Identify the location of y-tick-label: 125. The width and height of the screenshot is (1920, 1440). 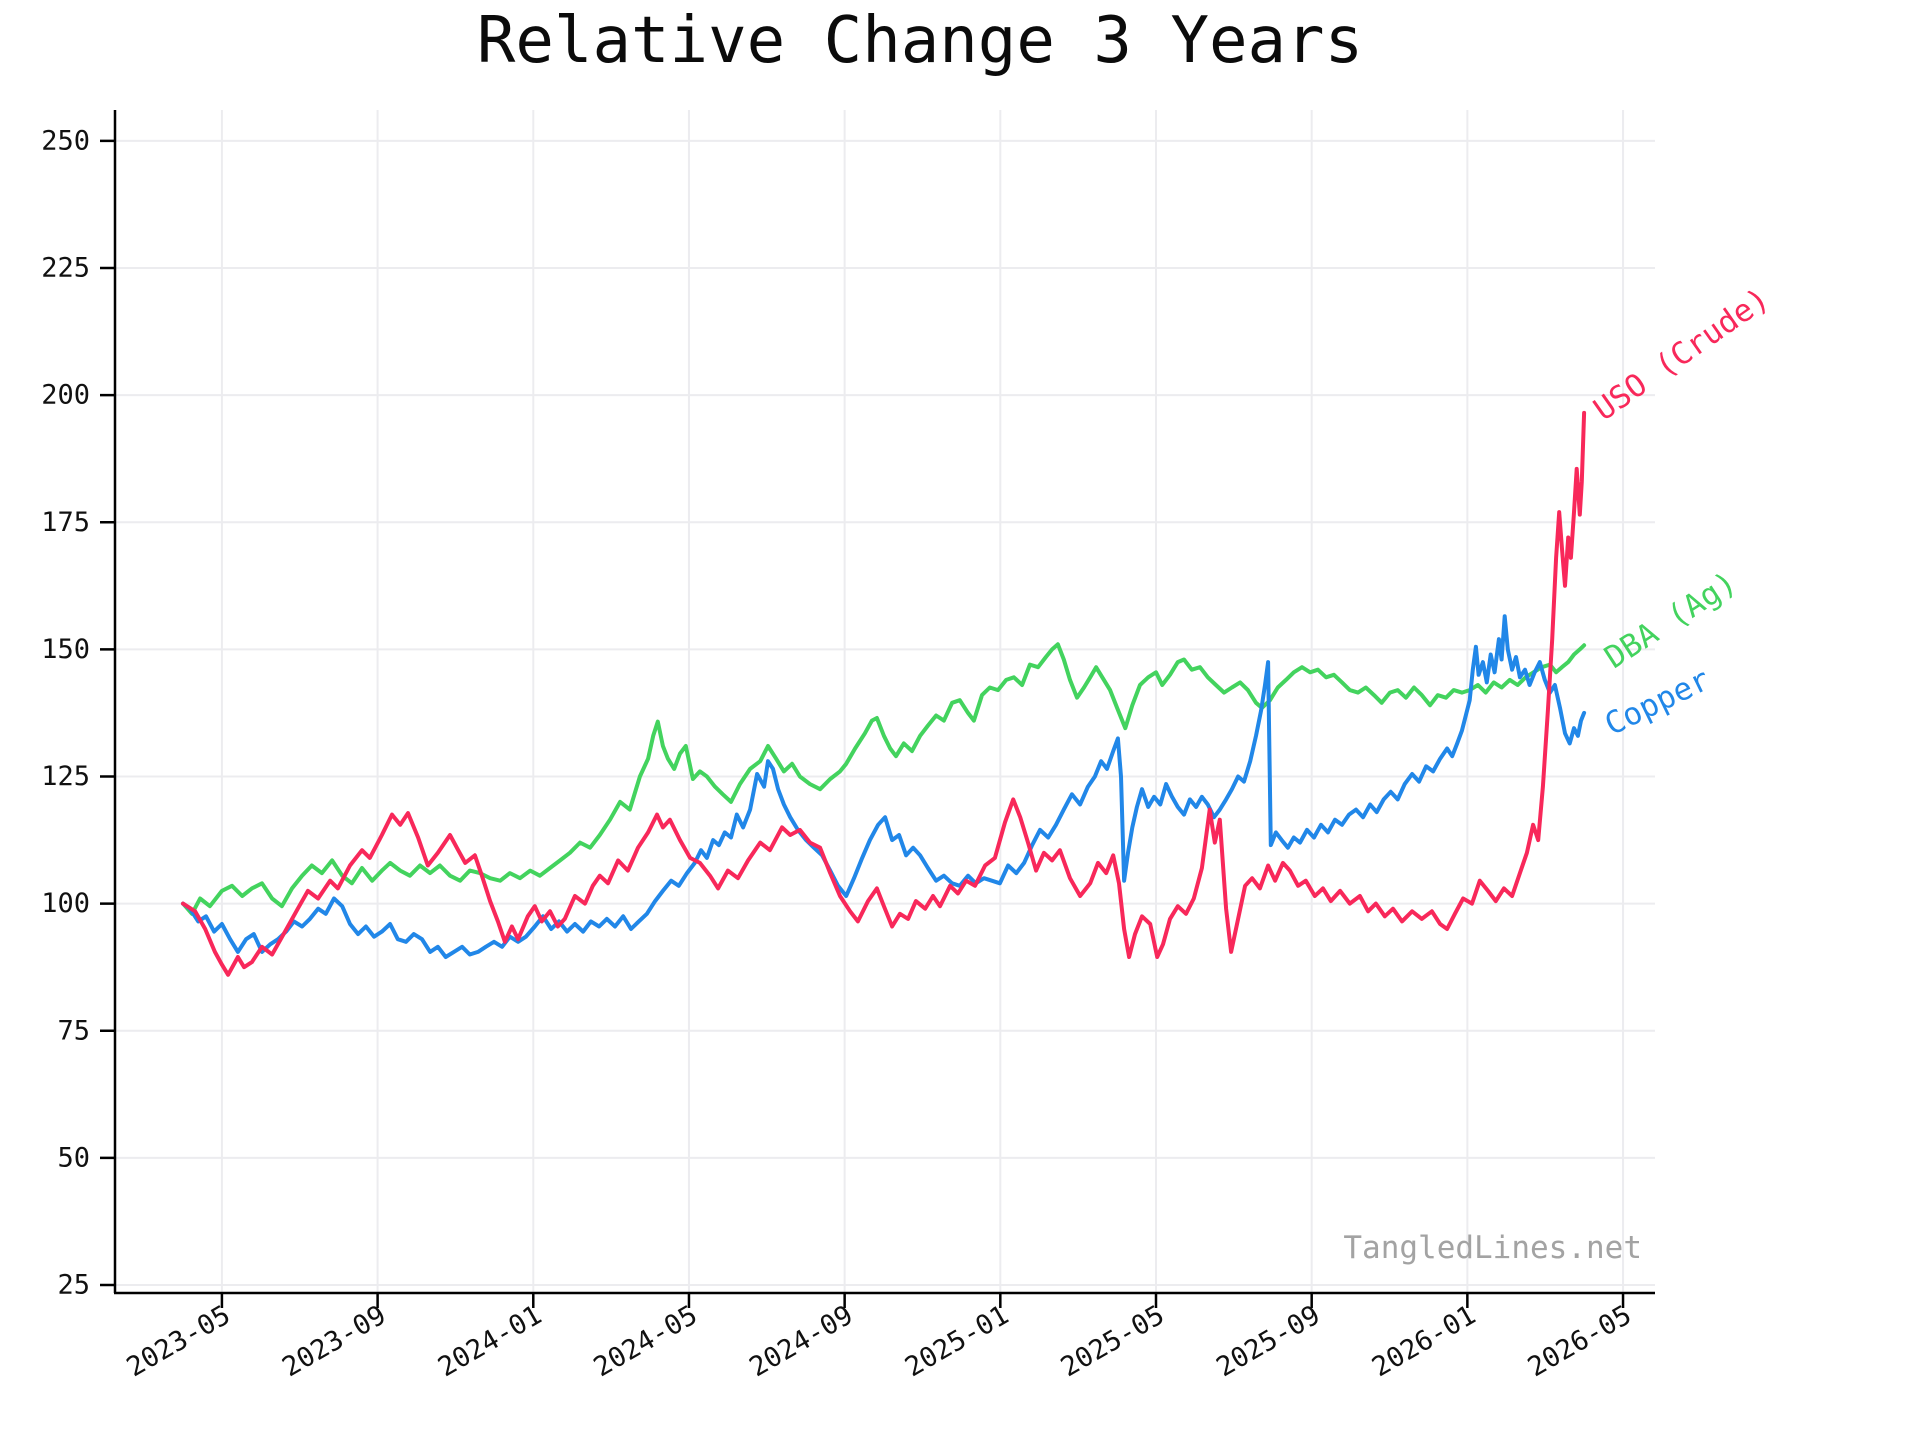
(65, 776).